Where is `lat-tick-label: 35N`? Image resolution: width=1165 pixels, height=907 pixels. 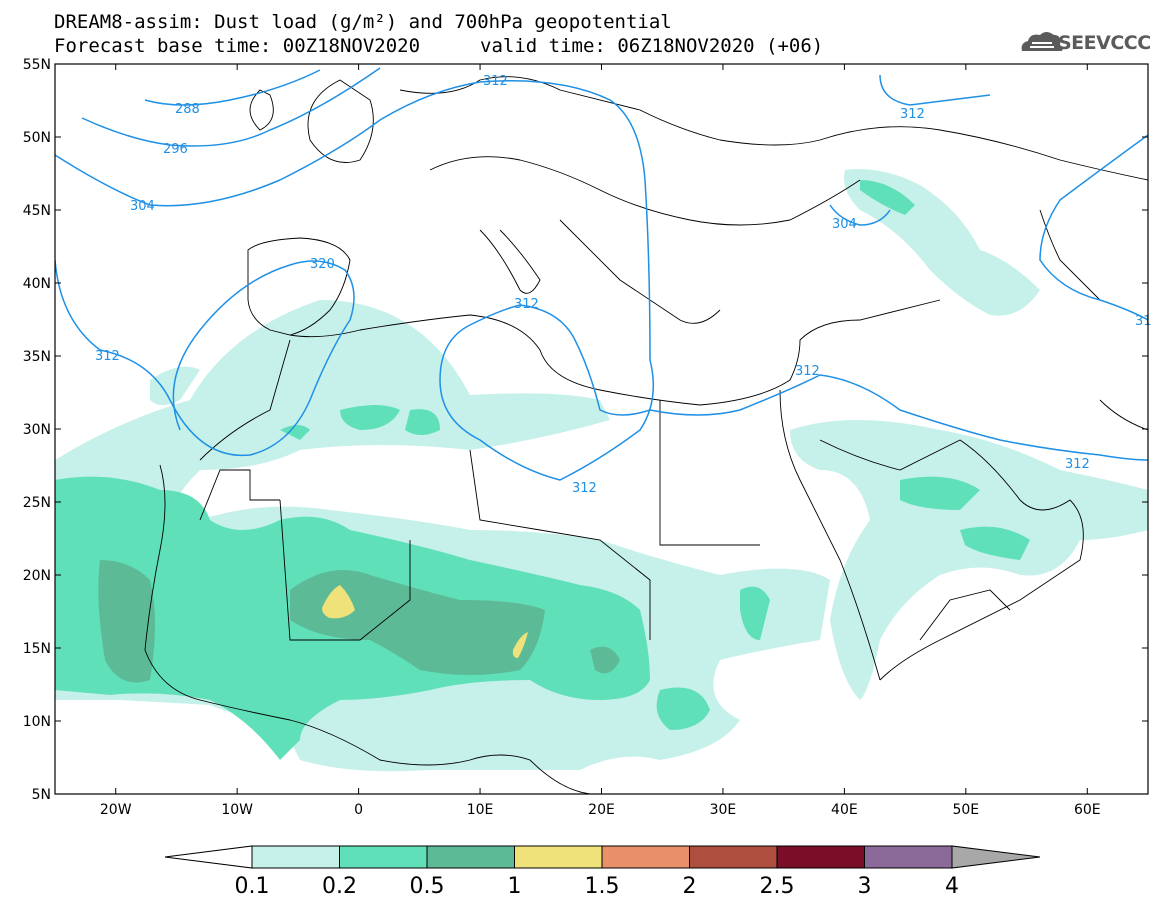
lat-tick-label: 35N is located at coordinates (37, 357).